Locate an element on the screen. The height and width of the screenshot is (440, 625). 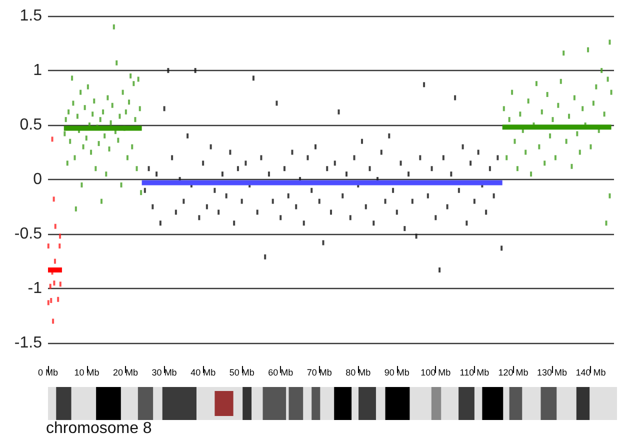
y-tick-label: 1.5 is located at coordinates (31, 16).